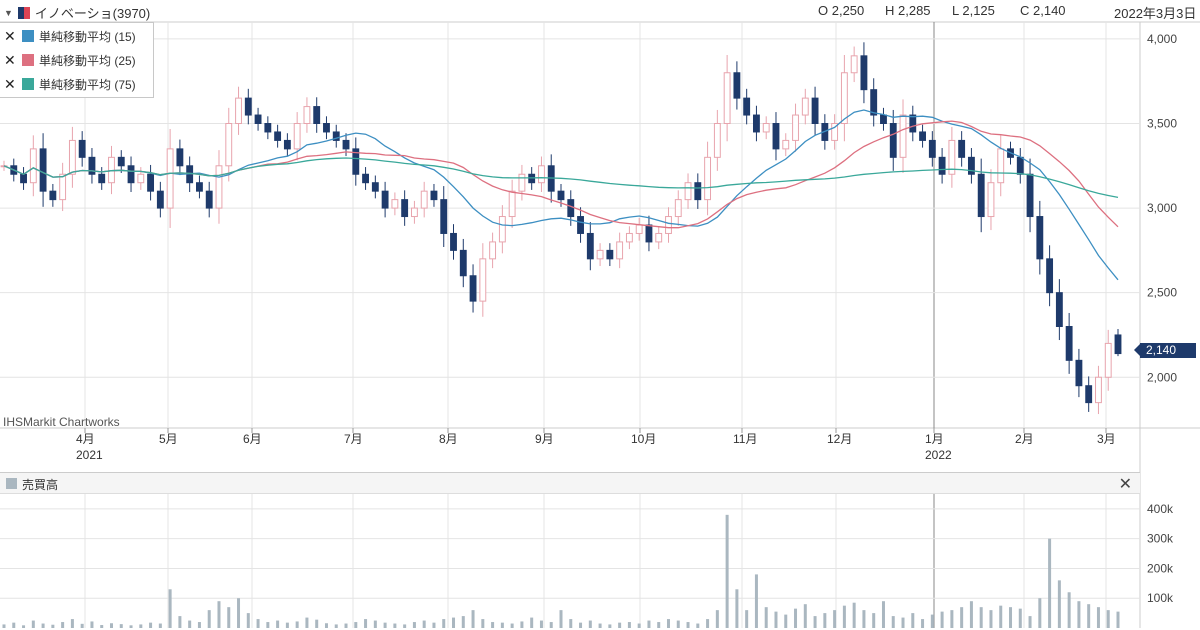  I want to click on symbol-title: ▼ イノベーショ(3970), so click(77, 12).